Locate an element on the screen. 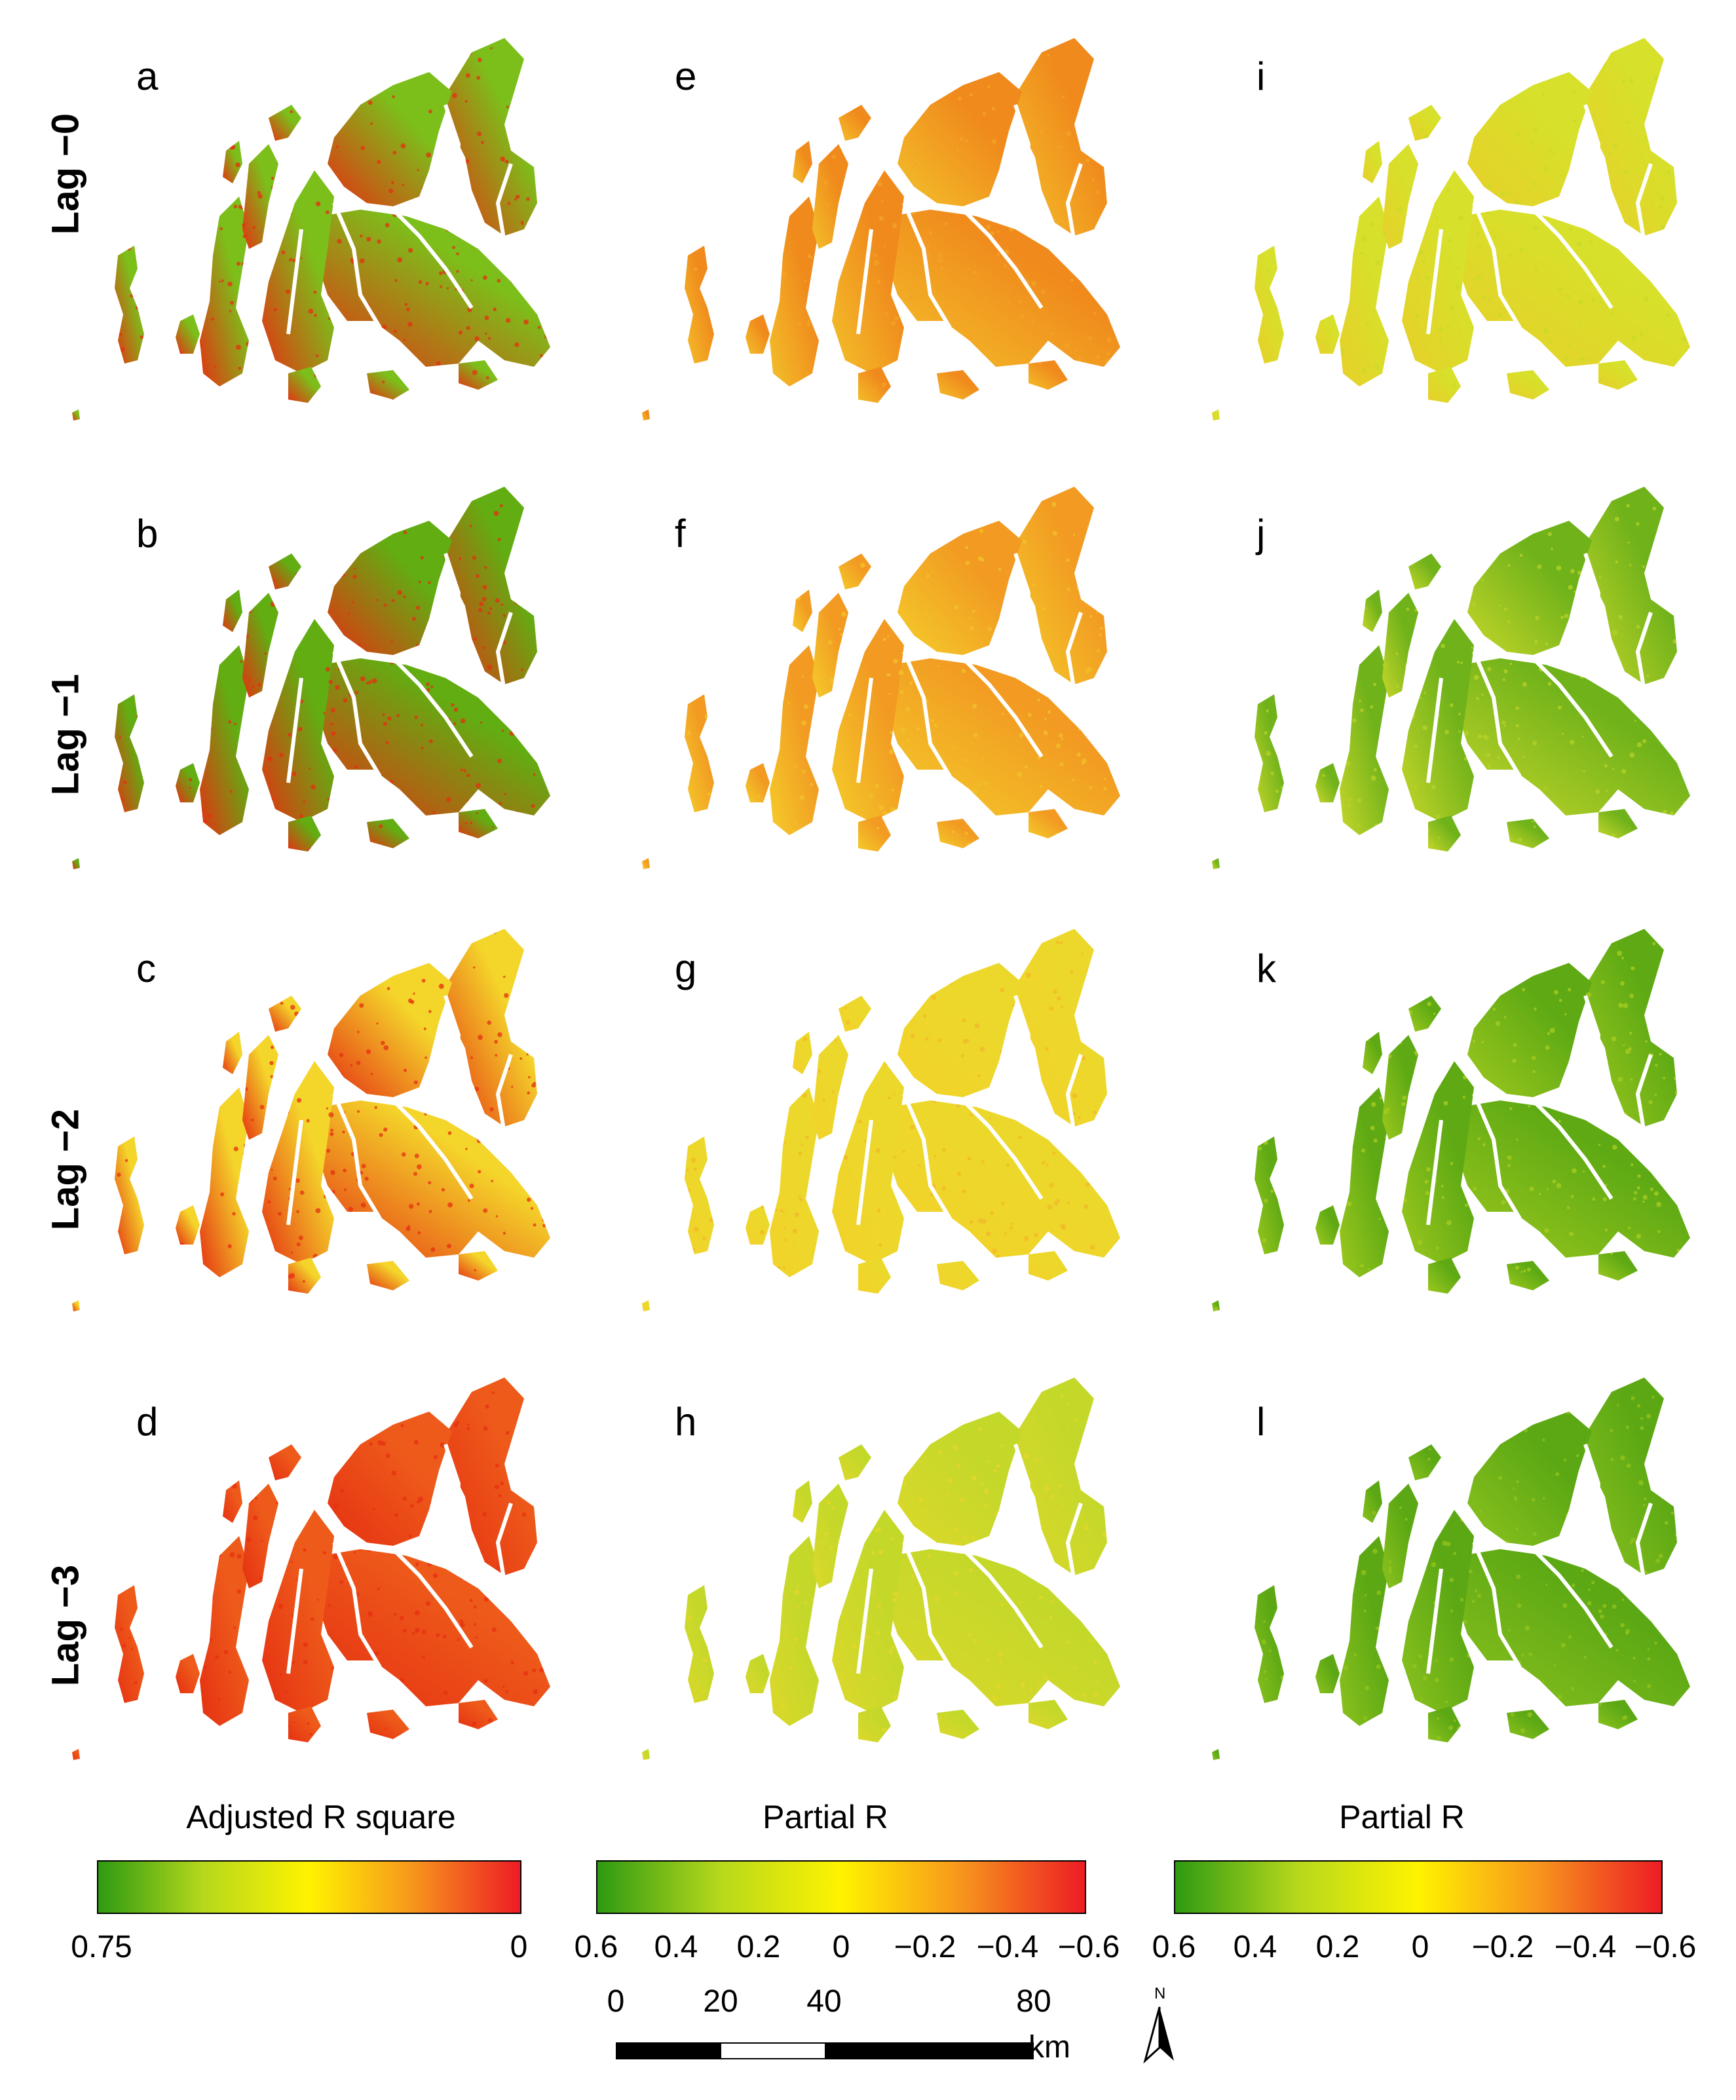 The width and height of the screenshot is (1736, 2100). map-panel-i is located at coordinates (1460, 242).